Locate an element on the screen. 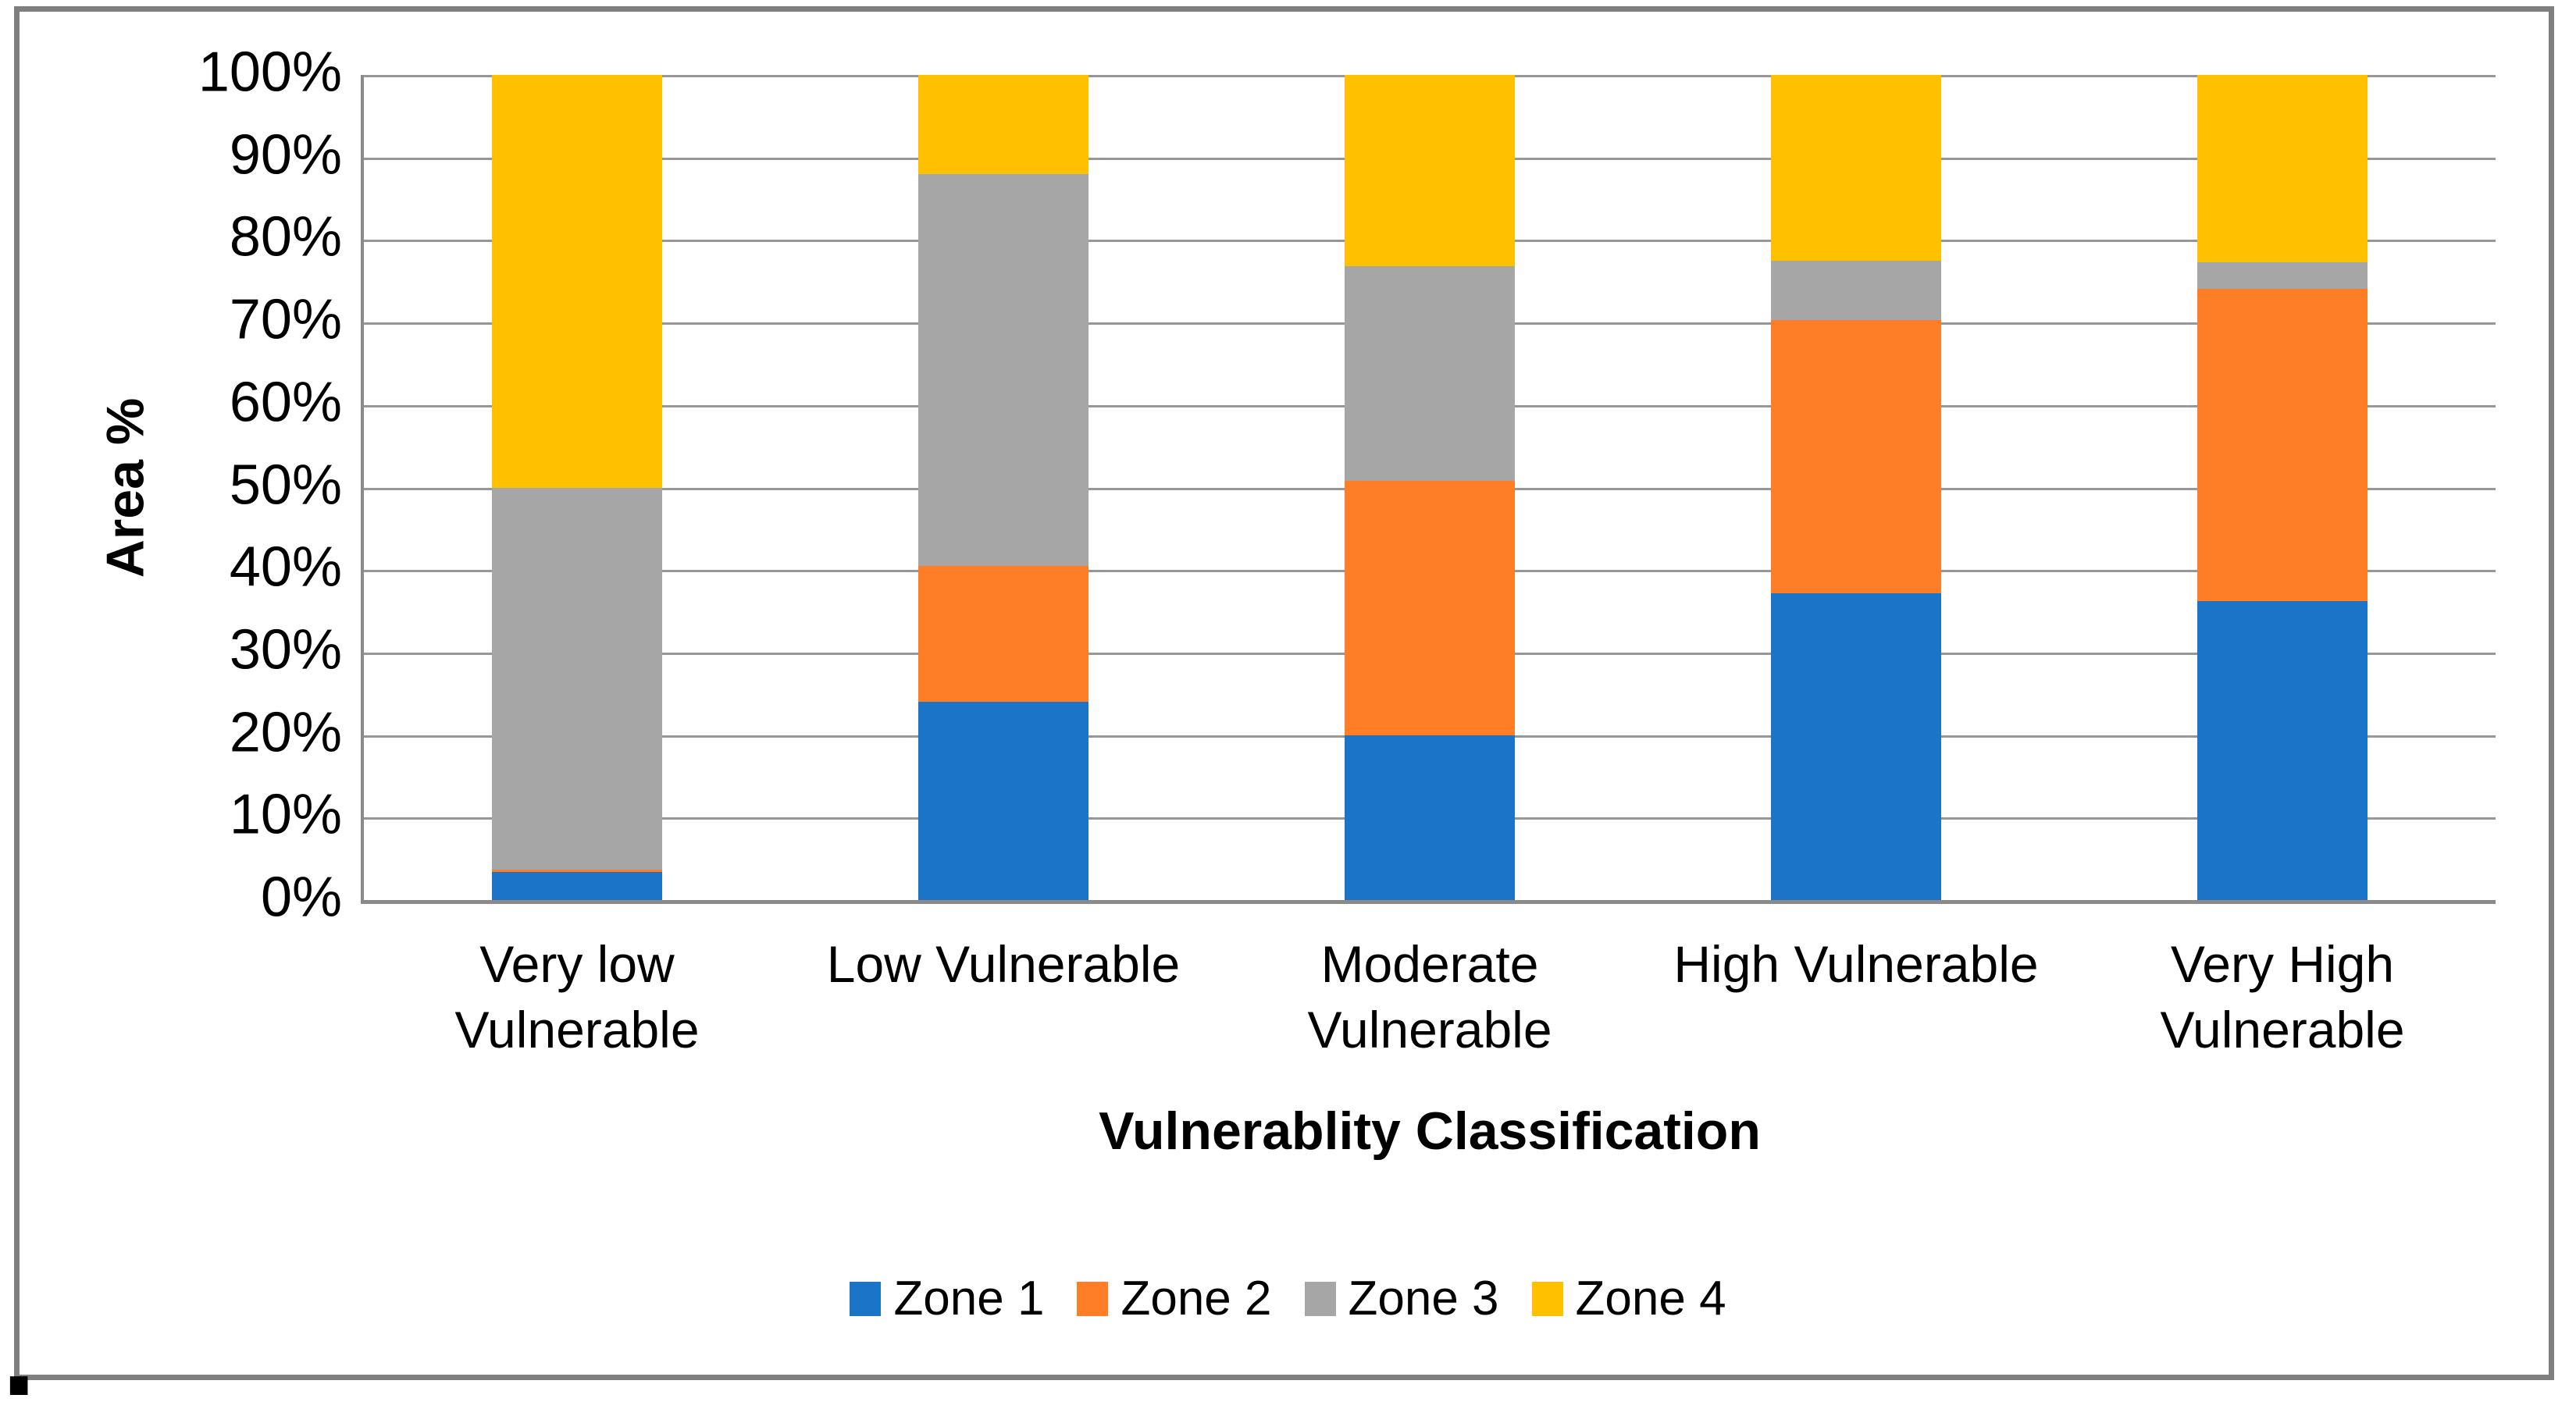  legend-item-zone-1: Zone 1 is located at coordinates (947, 1298).